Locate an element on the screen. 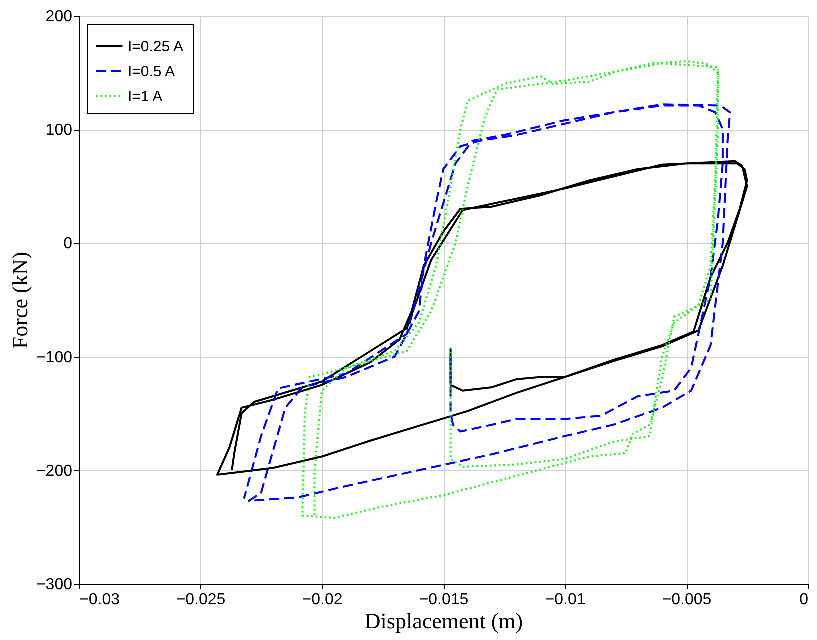  y-tick-label: 200 is located at coordinates (59, 17).